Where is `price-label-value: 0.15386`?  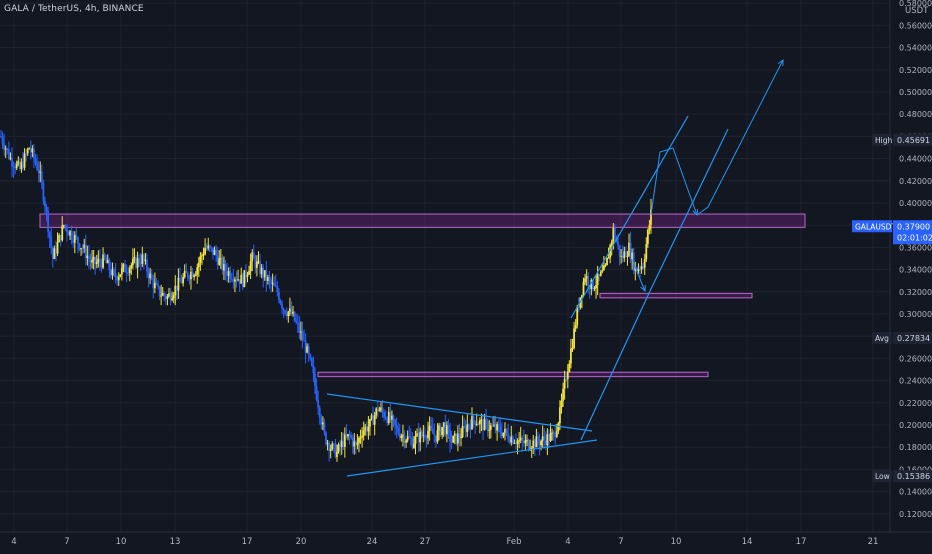 price-label-value: 0.15386 is located at coordinates (913, 476).